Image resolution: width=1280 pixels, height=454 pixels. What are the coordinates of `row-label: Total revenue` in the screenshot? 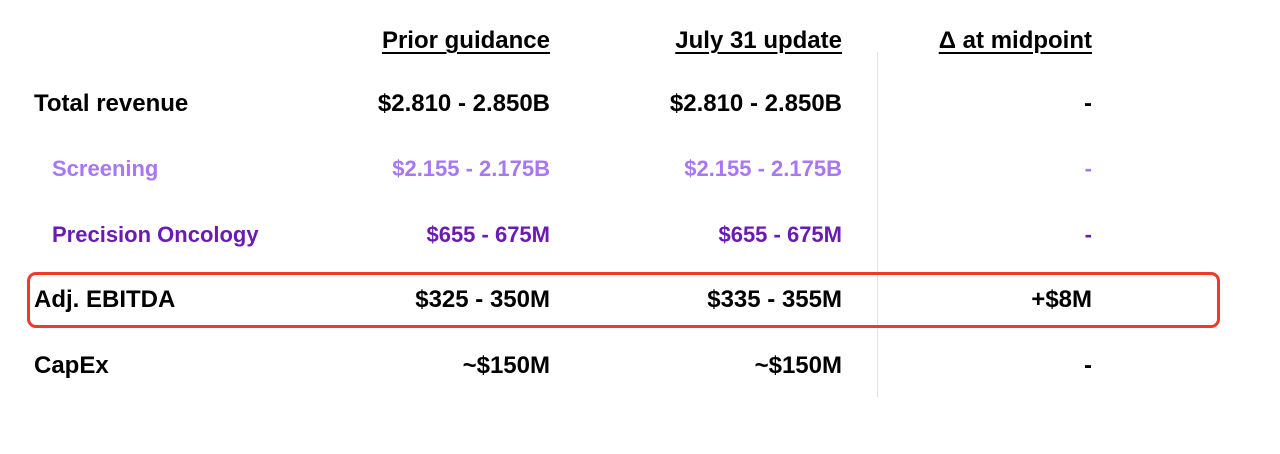 It's located at (111, 103).